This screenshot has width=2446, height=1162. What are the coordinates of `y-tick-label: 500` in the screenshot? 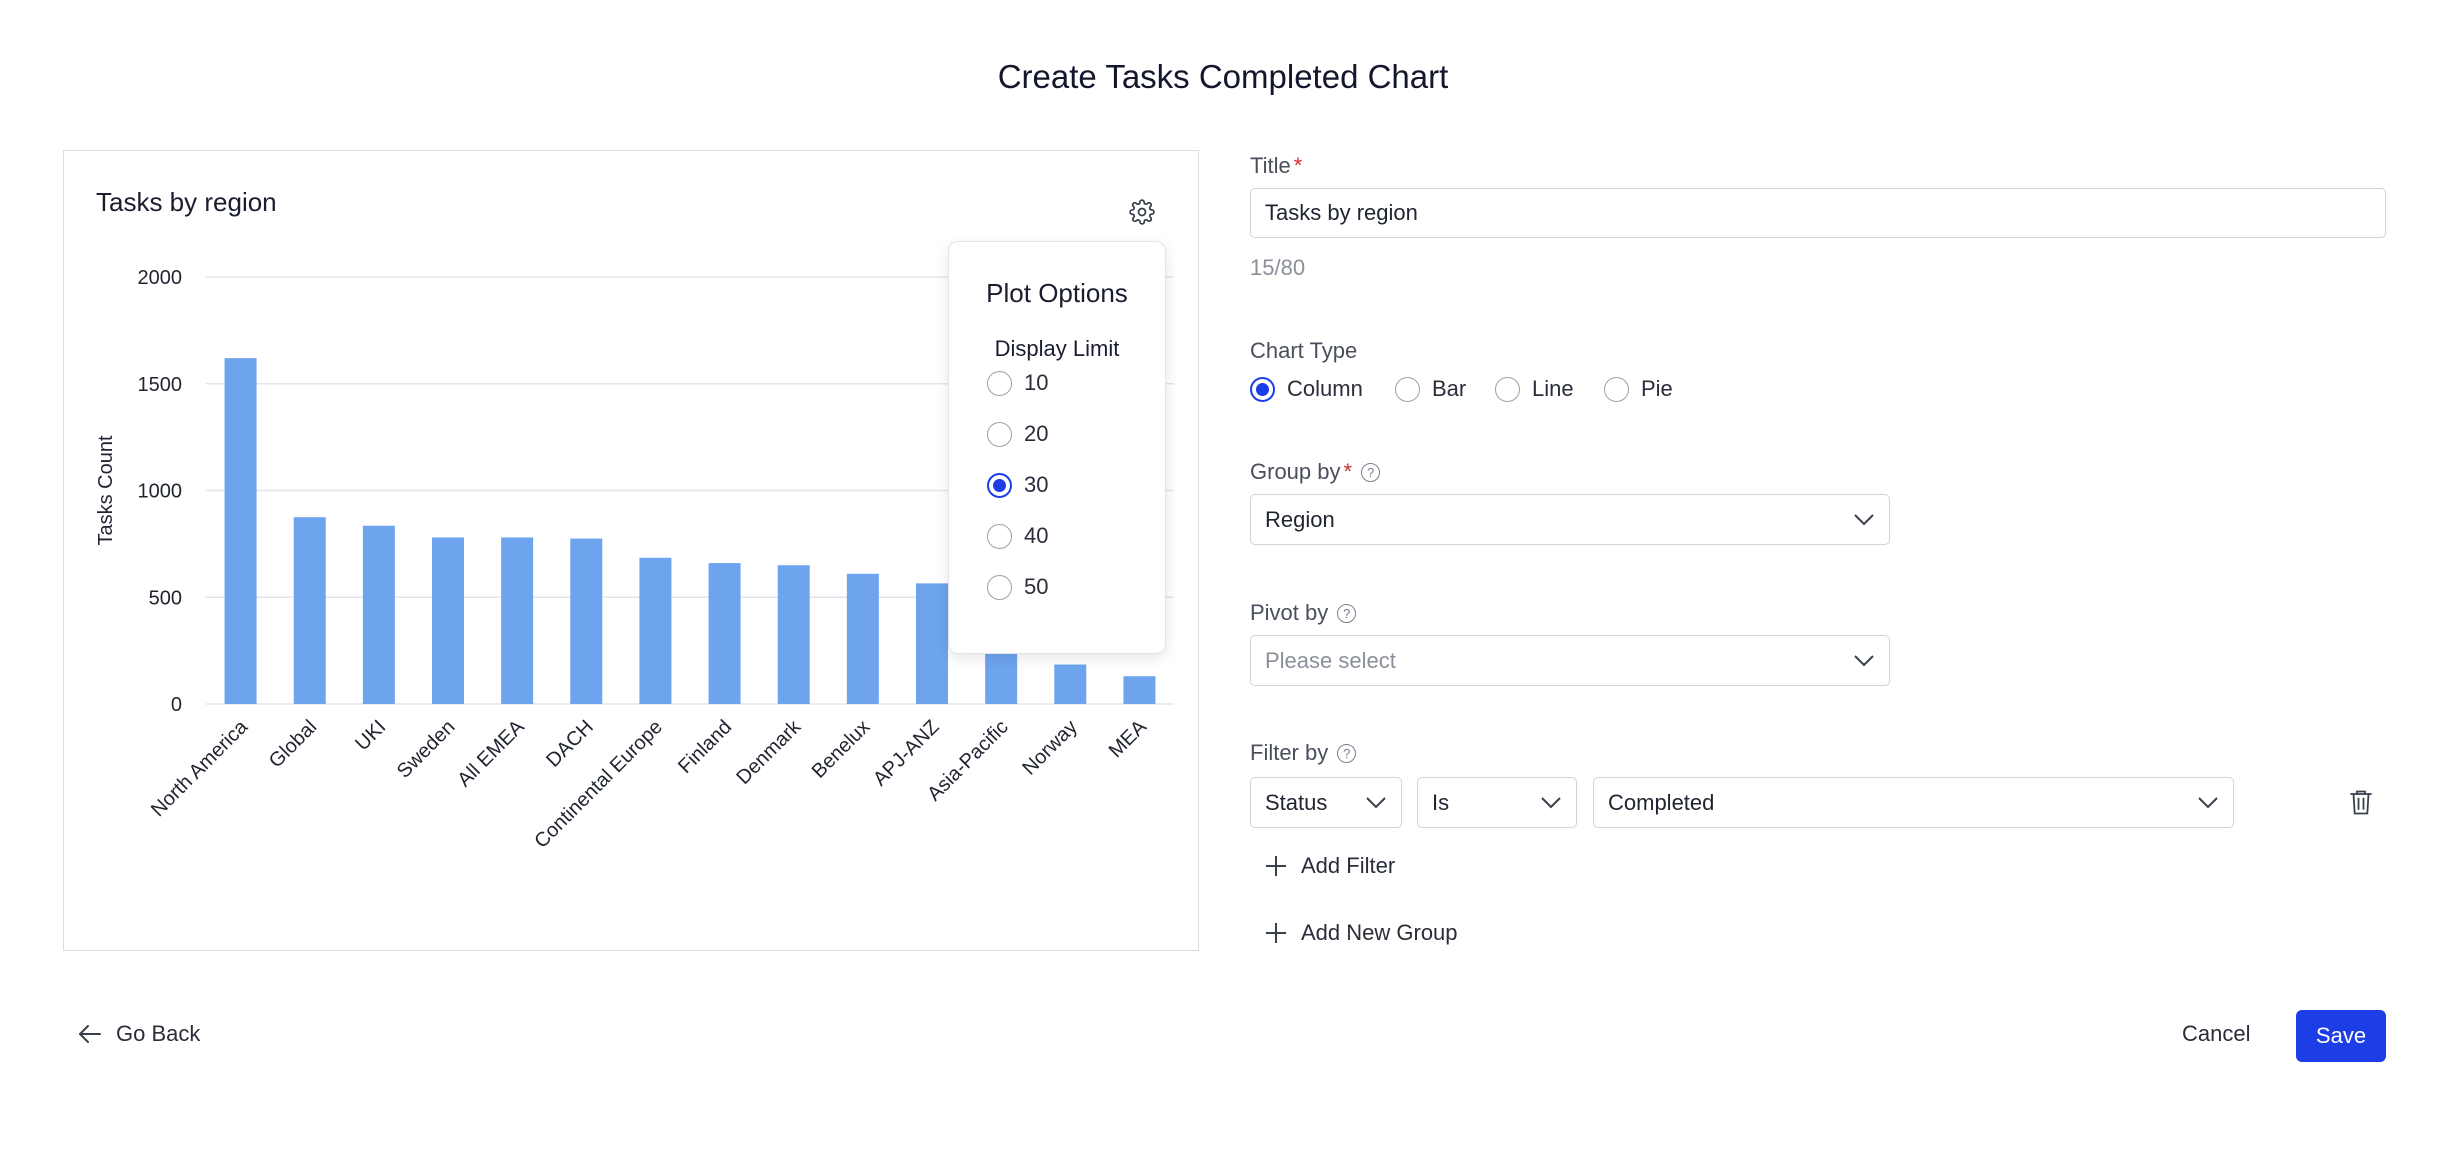 It's located at (165, 598).